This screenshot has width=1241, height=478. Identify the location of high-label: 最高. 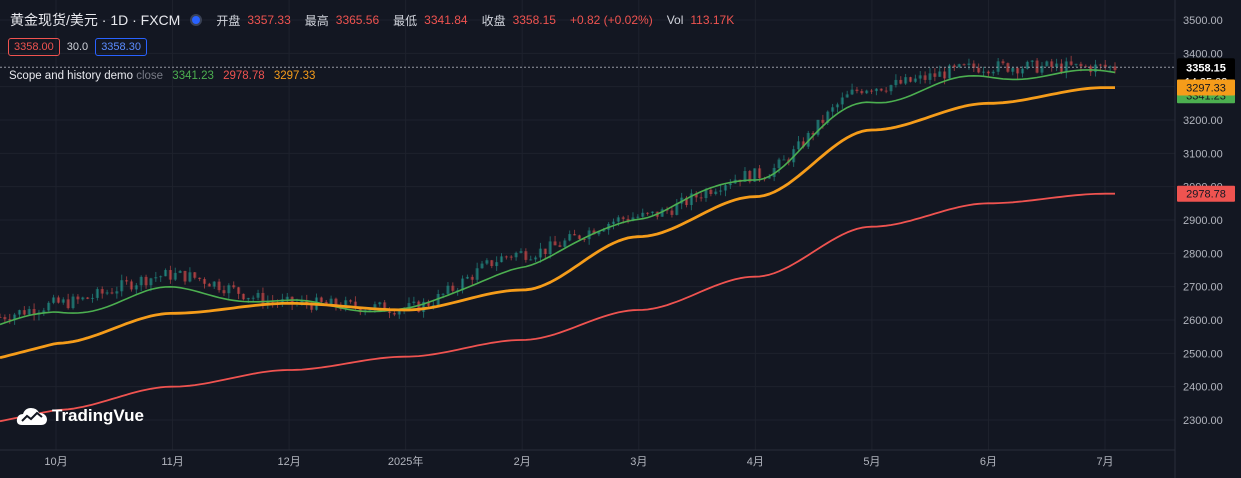
(316, 20).